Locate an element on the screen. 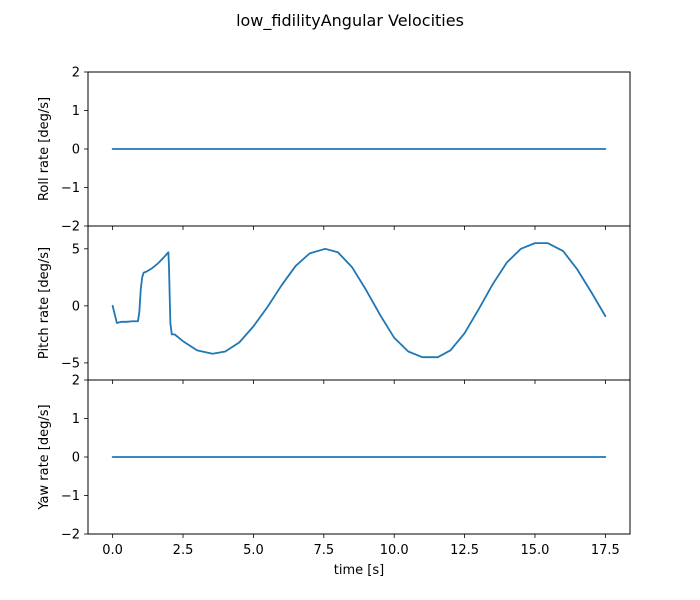  yaw-rate-xtick-label: 2.5 is located at coordinates (183, 550).